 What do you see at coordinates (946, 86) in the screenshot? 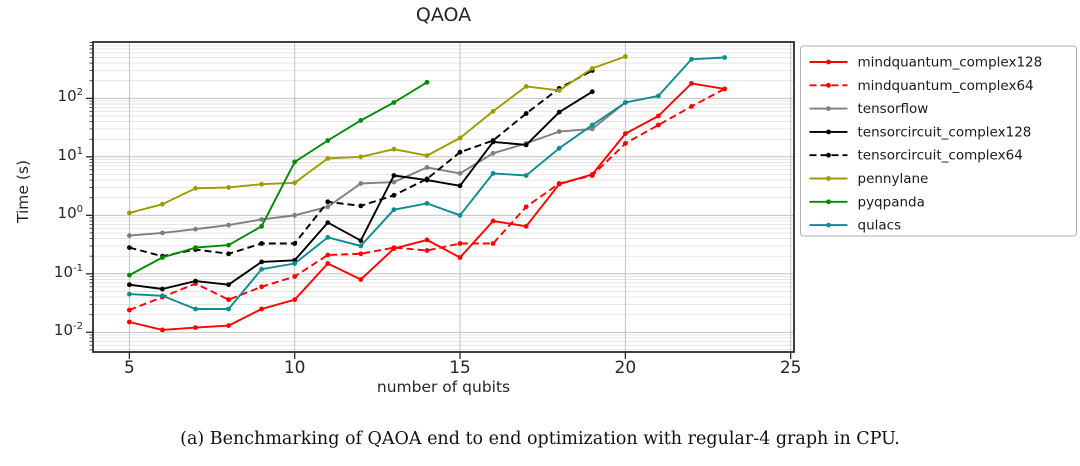
I see `legend-label-mindquantum_complex64: mindquantum_complex64` at bounding box center [946, 86].